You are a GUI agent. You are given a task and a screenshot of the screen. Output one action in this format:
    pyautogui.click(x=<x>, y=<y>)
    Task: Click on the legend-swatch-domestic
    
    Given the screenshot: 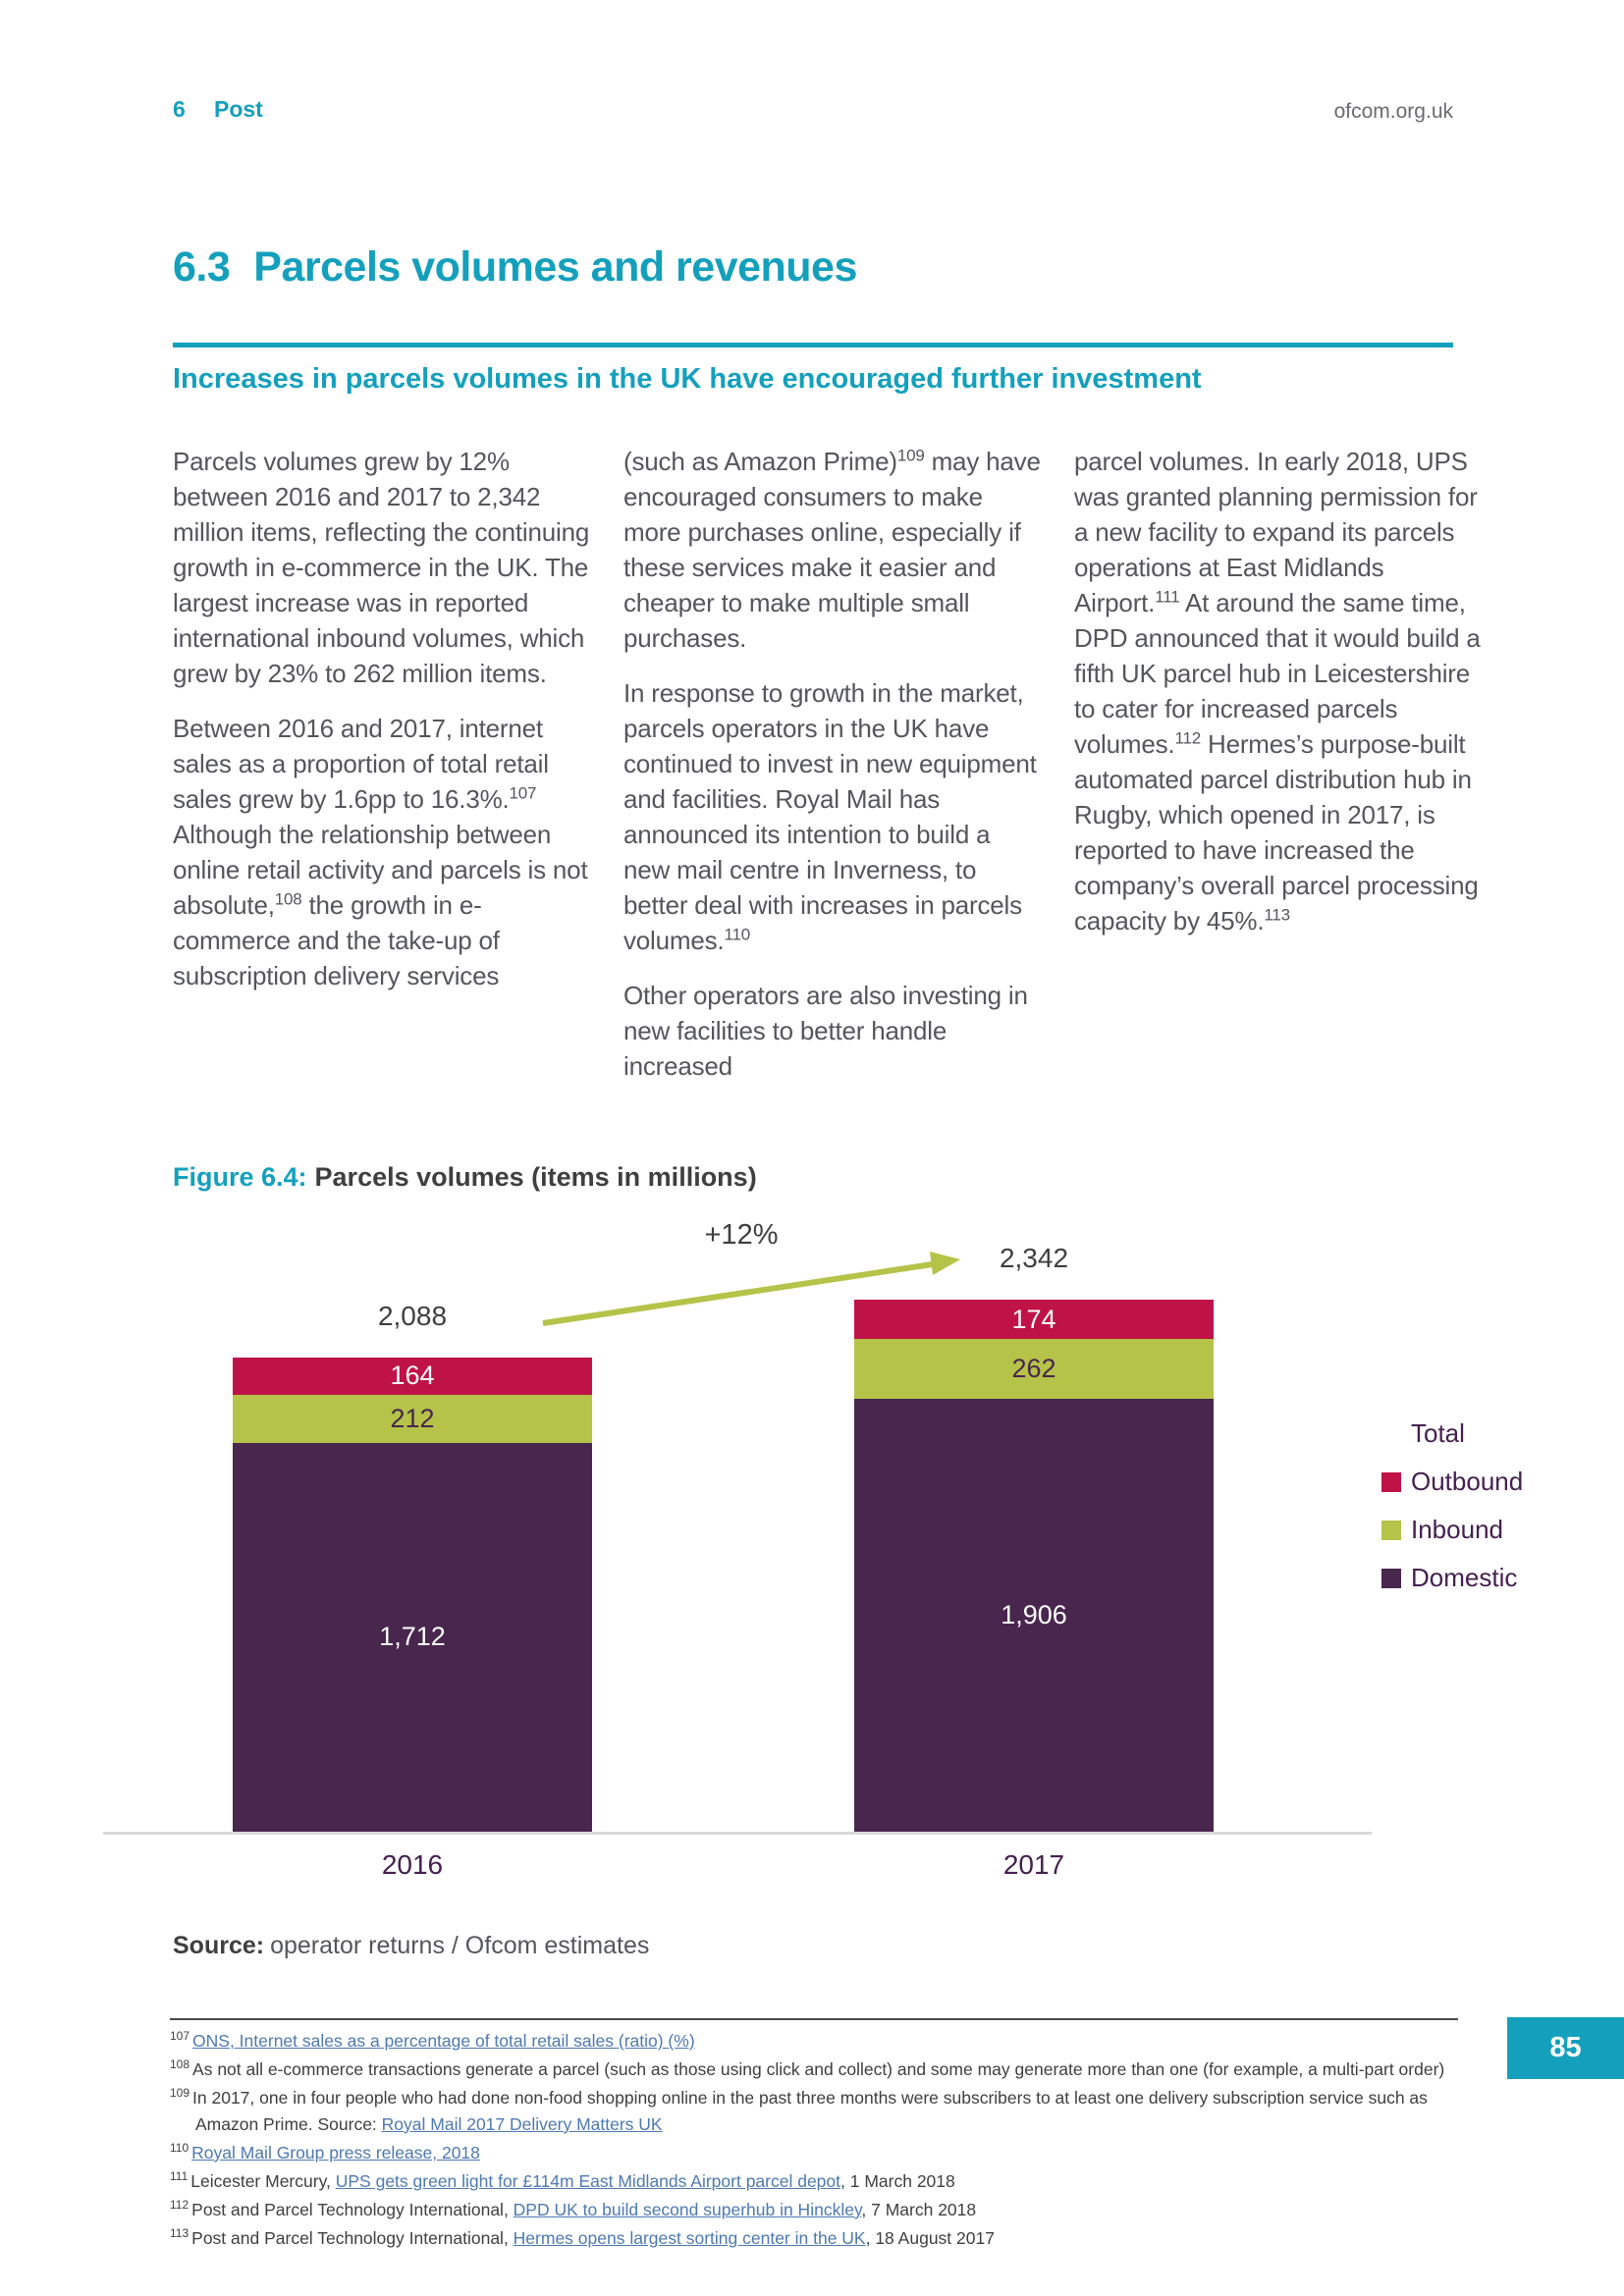 What is the action you would take?
    pyautogui.click(x=1391, y=1578)
    